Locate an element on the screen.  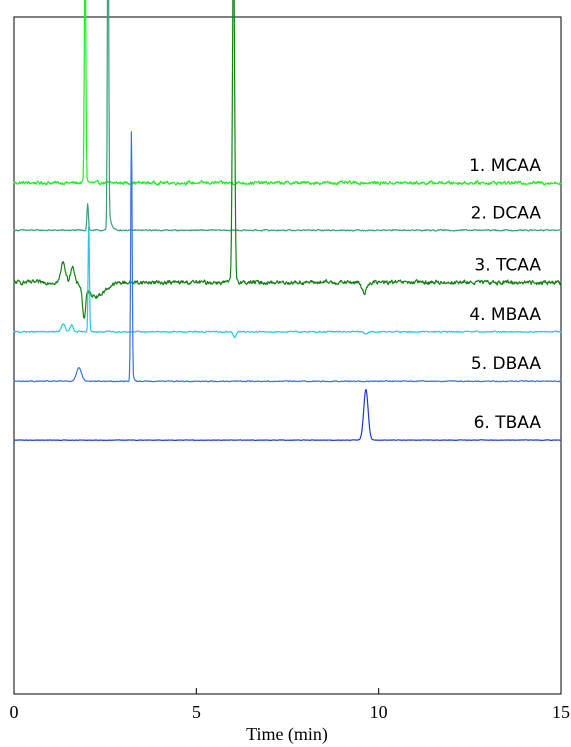
series-label-6: 6. TBAA is located at coordinates (508, 423).